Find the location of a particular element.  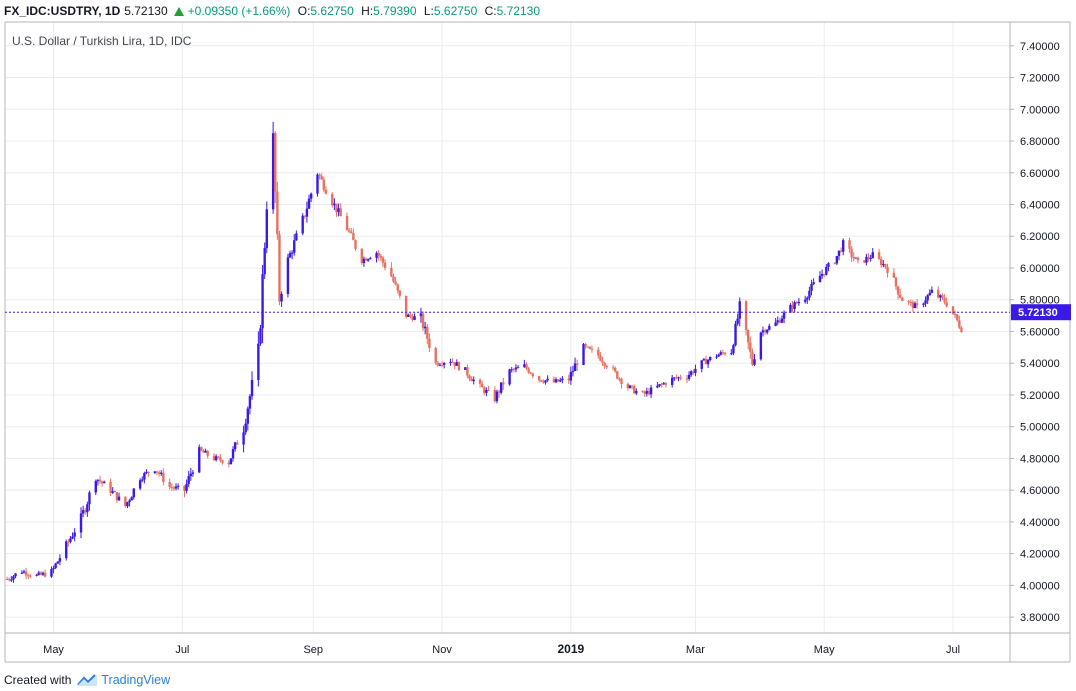

chart-title: U.S. Dollar / Turkish Lira, 1D, IDC is located at coordinates (102, 41).